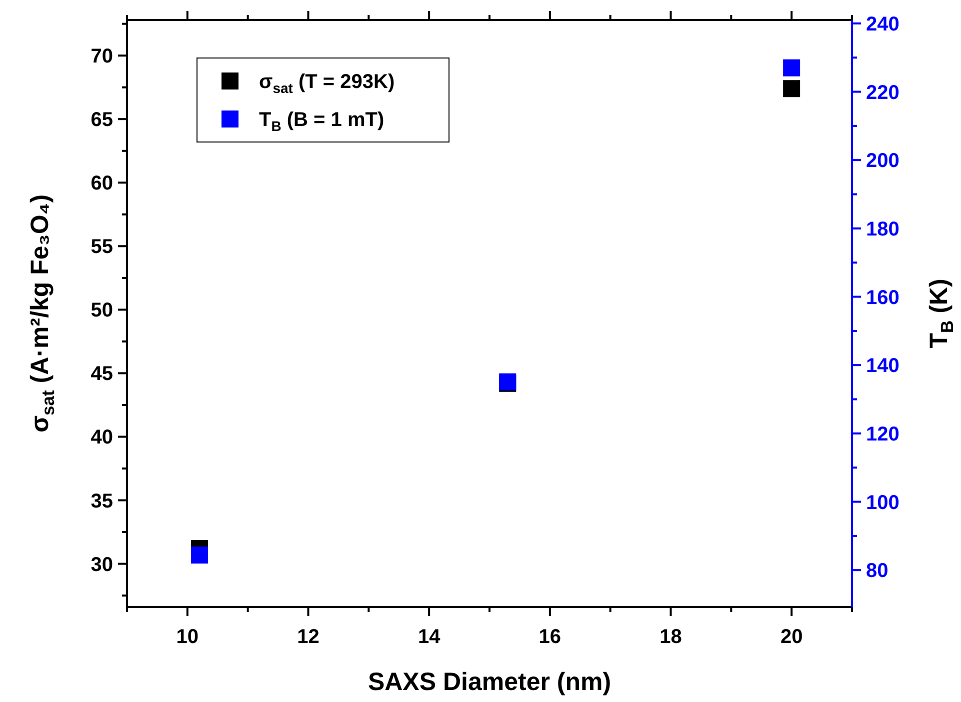  What do you see at coordinates (490, 682) in the screenshot?
I see `x-axis-title: SAXS Diameter (nm)` at bounding box center [490, 682].